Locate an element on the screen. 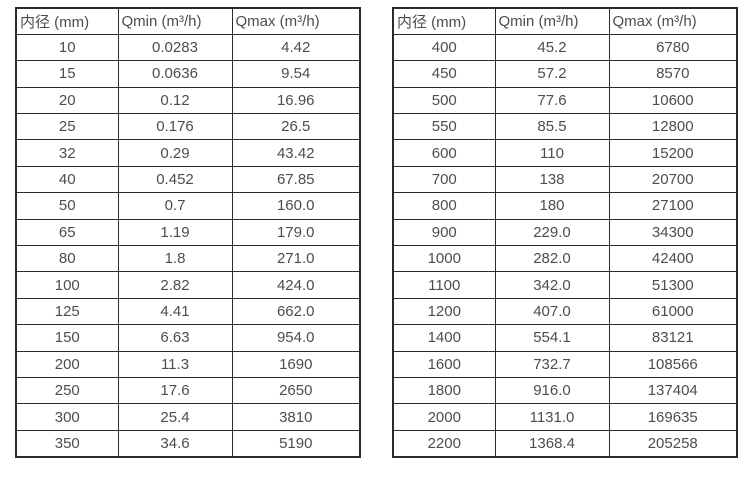 This screenshot has height=483, width=750. table-cell: 65 is located at coordinates (67, 232).